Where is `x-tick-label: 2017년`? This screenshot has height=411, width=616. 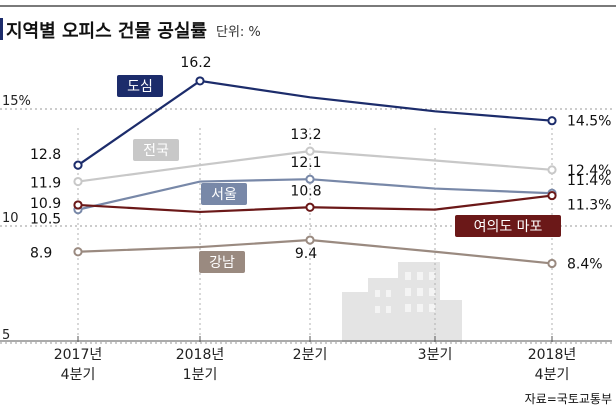 x-tick-label: 2017년 is located at coordinates (78, 355).